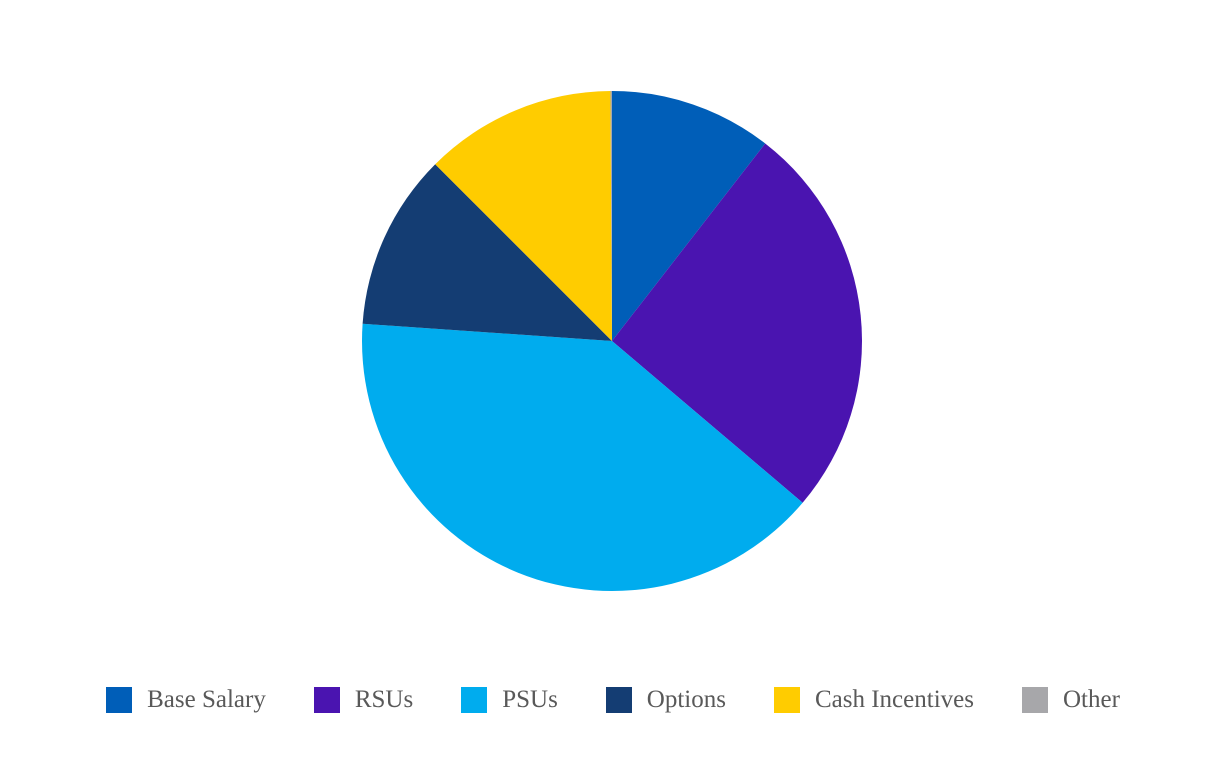  I want to click on legend-item: RSUs, so click(363, 700).